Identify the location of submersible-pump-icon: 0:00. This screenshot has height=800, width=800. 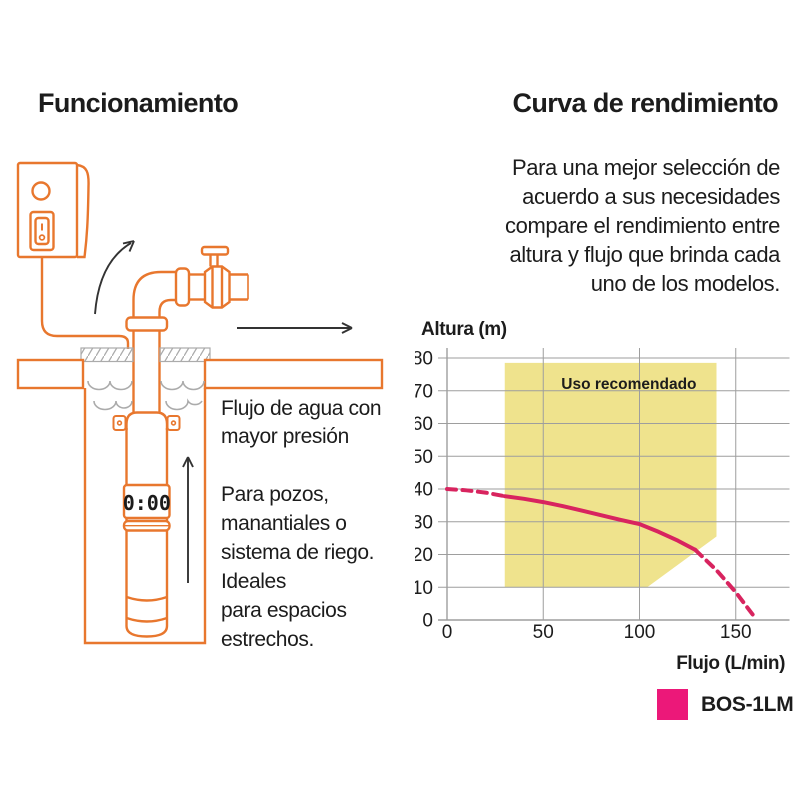
(146, 524).